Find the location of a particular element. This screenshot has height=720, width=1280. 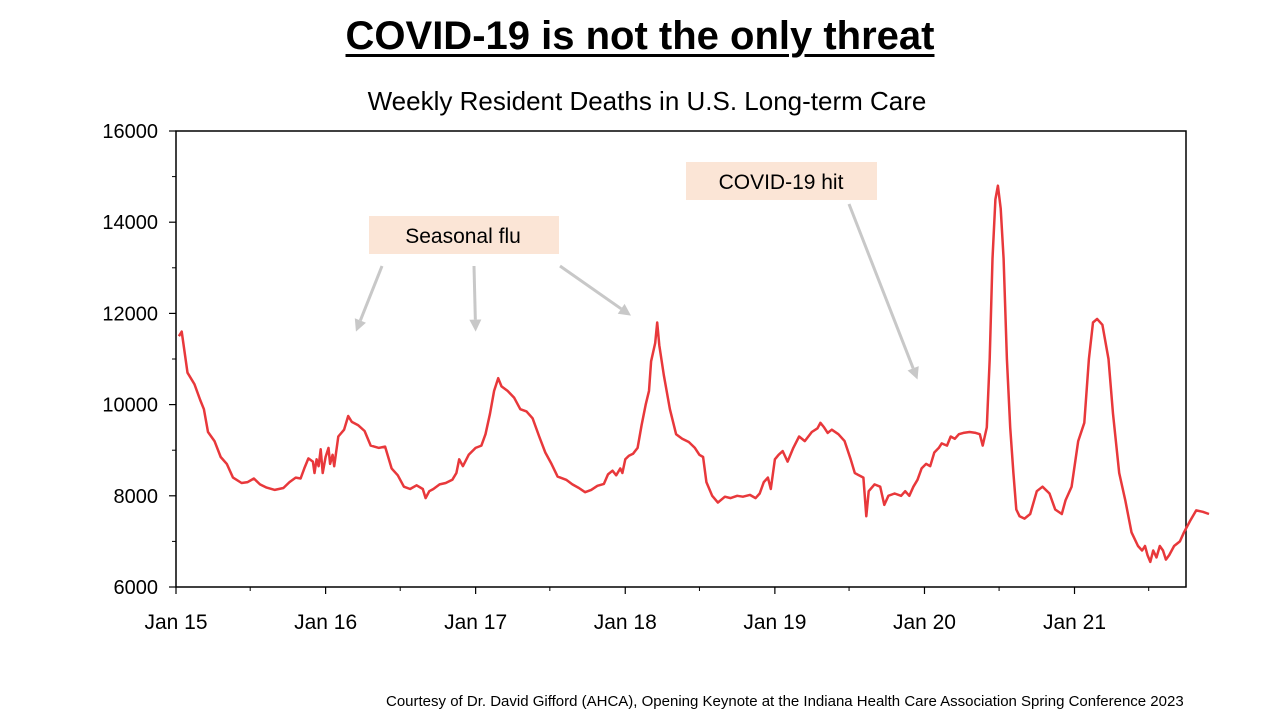

slide-headline: COVID-19 is not the only threat is located at coordinates (640, 36).